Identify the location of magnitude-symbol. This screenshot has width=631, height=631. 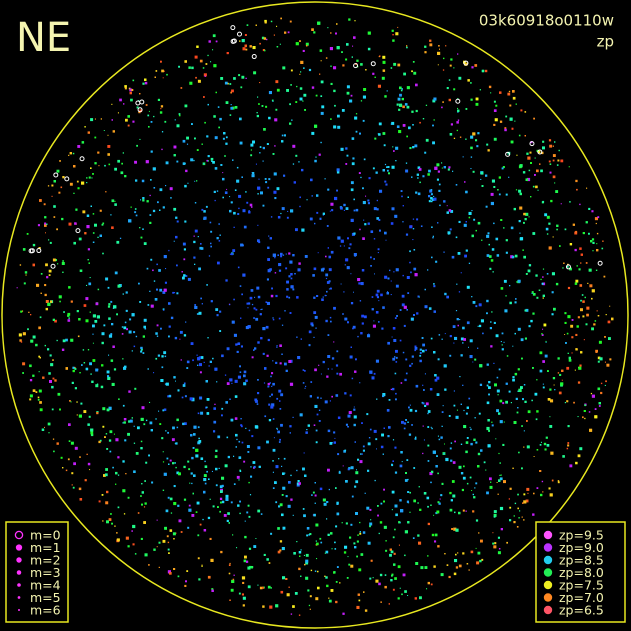
(19, 585).